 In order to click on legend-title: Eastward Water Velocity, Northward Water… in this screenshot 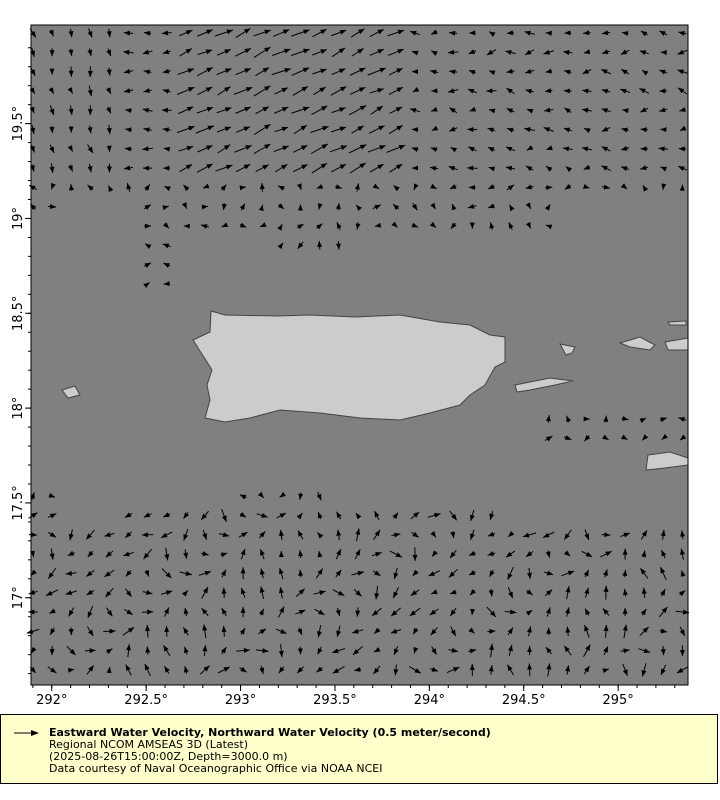, I will do `click(270, 732)`.